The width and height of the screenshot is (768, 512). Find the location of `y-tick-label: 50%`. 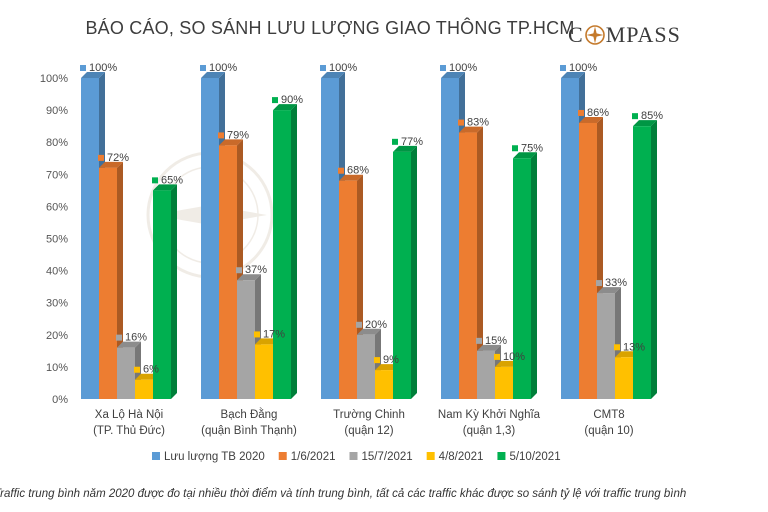

y-tick-label: 50% is located at coordinates (57, 240).